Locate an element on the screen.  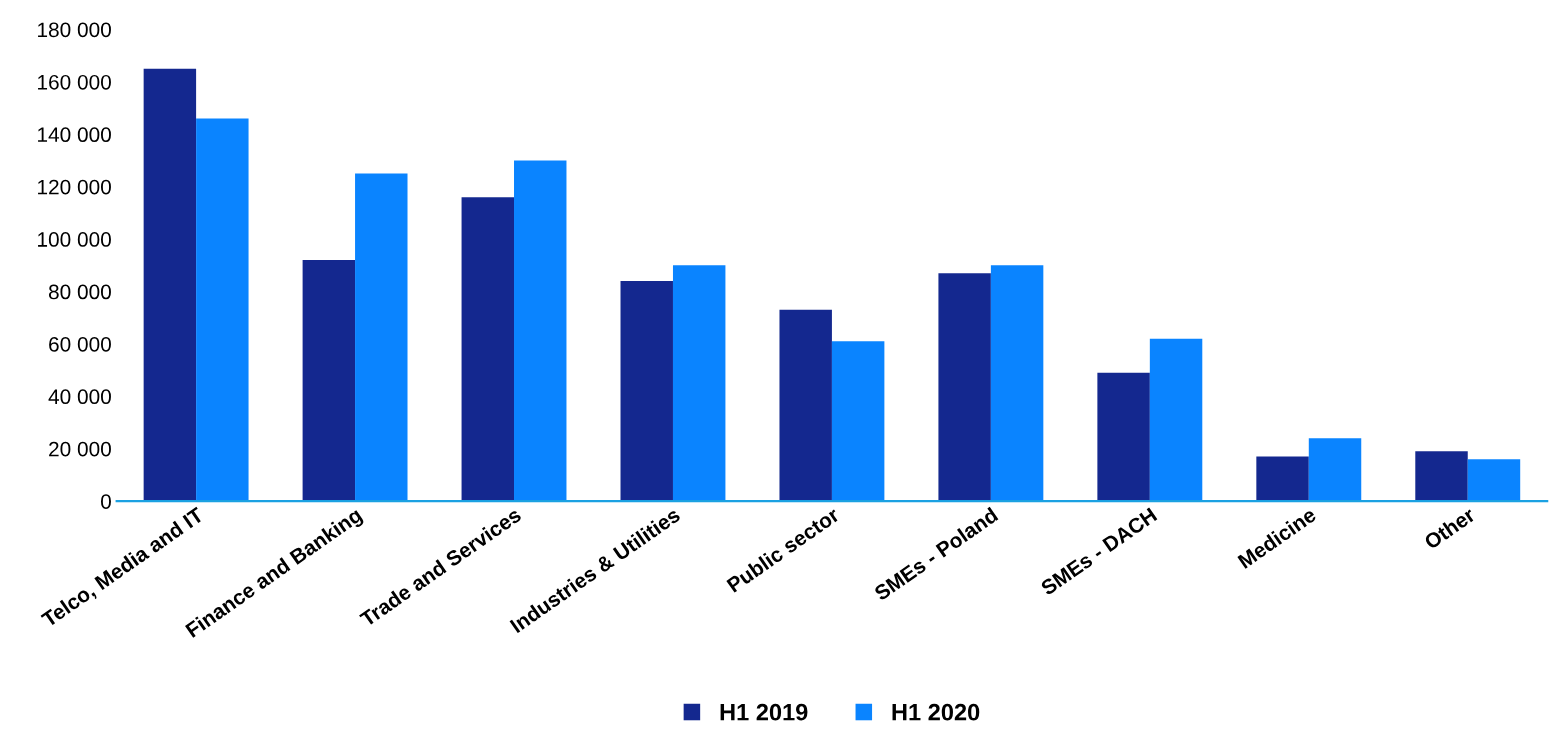
y-tick-label: 180 000 is located at coordinates (74, 30).